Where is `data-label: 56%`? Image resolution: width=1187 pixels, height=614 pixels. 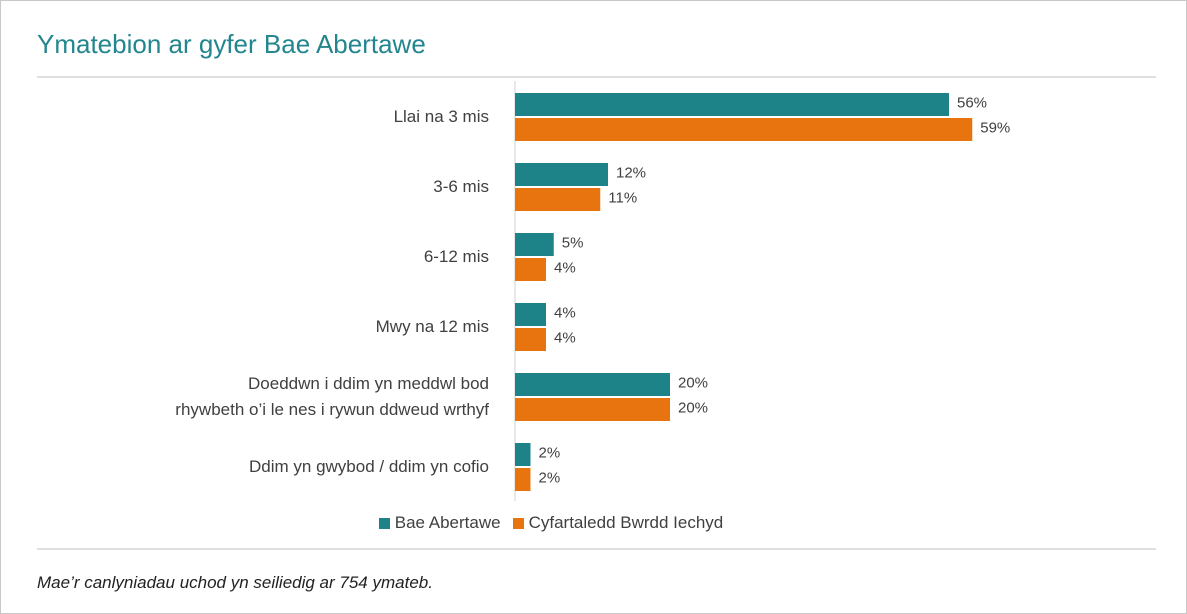
data-label: 56% is located at coordinates (972, 102).